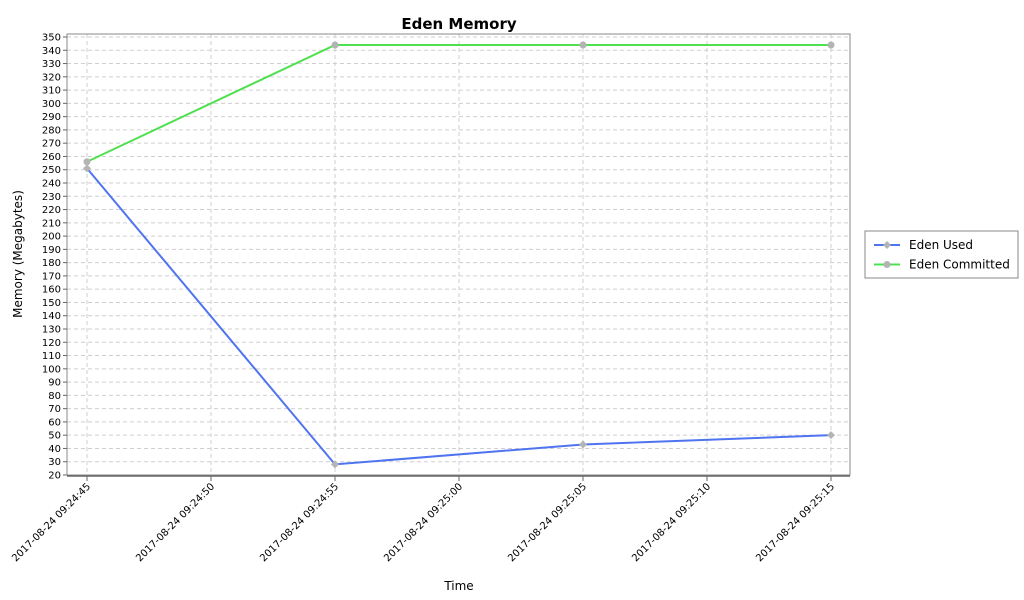 This screenshot has height=600, width=1024. I want to click on x-tick-label: 2017-08-24 09:25:15, so click(795, 522).